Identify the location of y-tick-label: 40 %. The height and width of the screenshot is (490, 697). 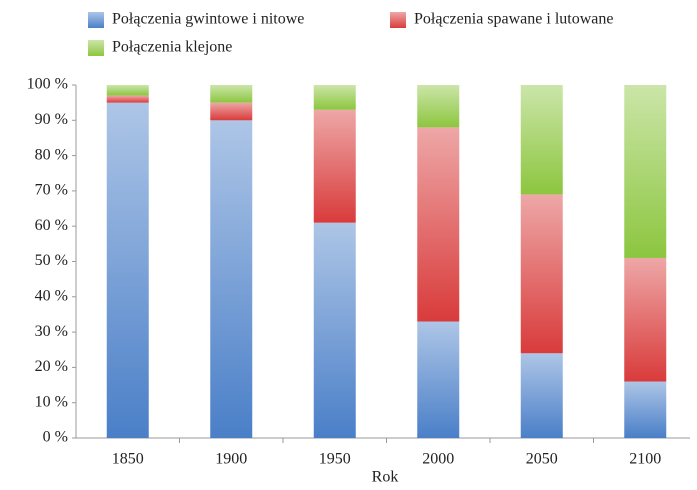
(51, 295).